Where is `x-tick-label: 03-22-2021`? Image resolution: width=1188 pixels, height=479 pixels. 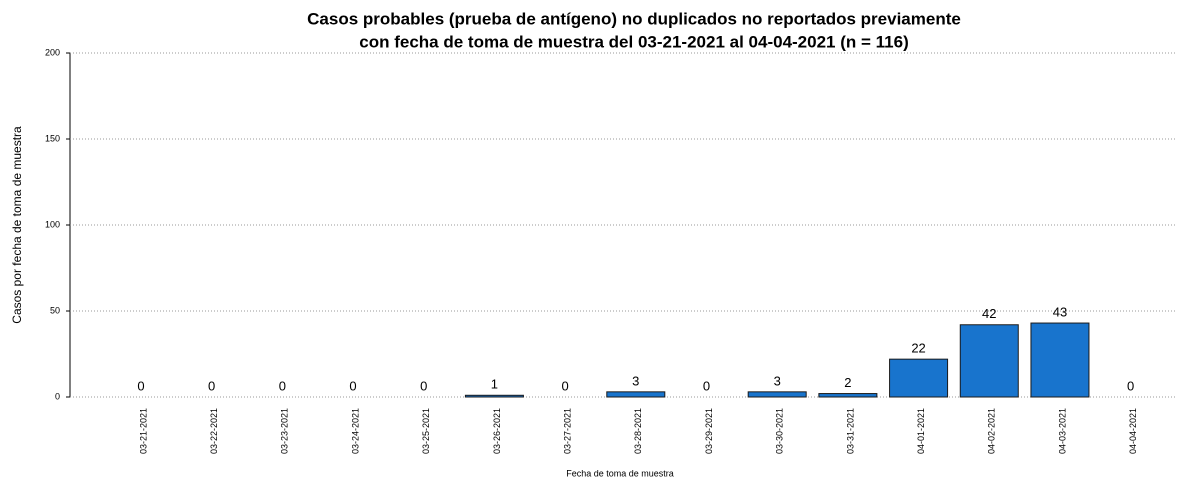 x-tick-label: 03-22-2021 is located at coordinates (214, 431).